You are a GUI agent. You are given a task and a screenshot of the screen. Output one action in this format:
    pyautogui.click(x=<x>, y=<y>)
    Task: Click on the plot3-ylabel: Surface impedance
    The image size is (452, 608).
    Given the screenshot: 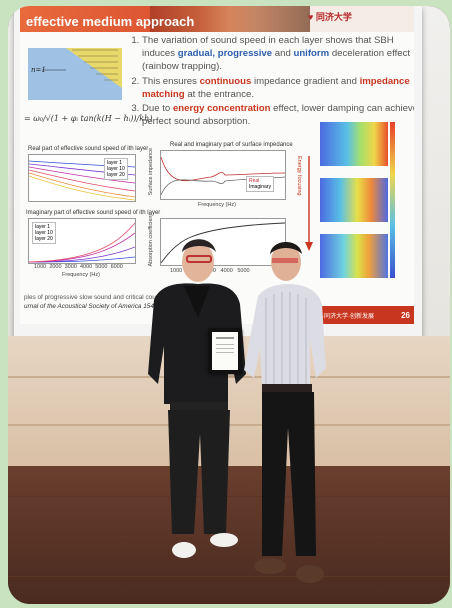 What is the action you would take?
    pyautogui.click(x=151, y=172)
    